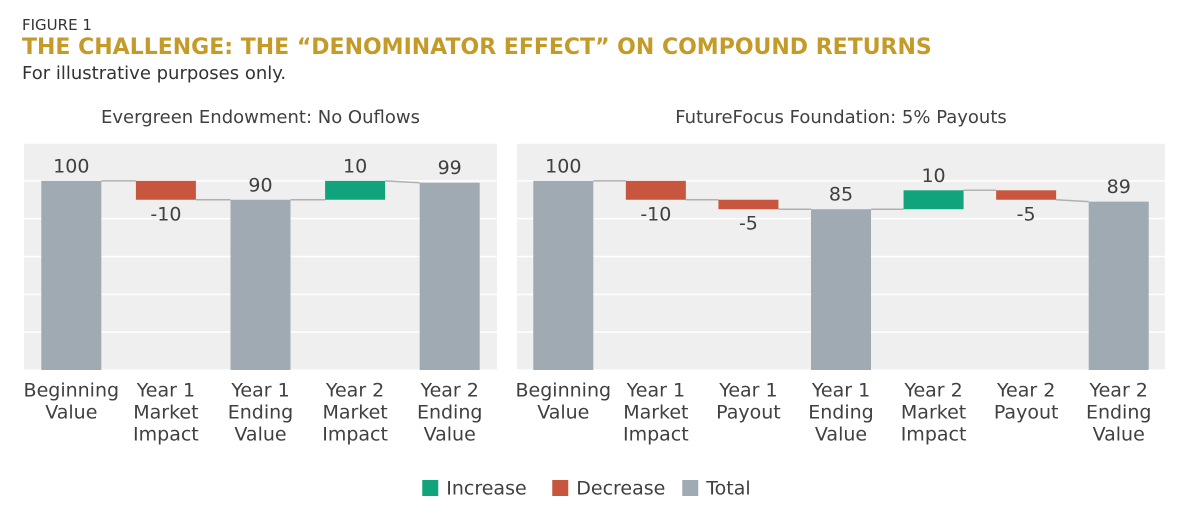 This screenshot has height=517, width=1201. What do you see at coordinates (620, 489) in the screenshot?
I see `legend-label: Decrease` at bounding box center [620, 489].